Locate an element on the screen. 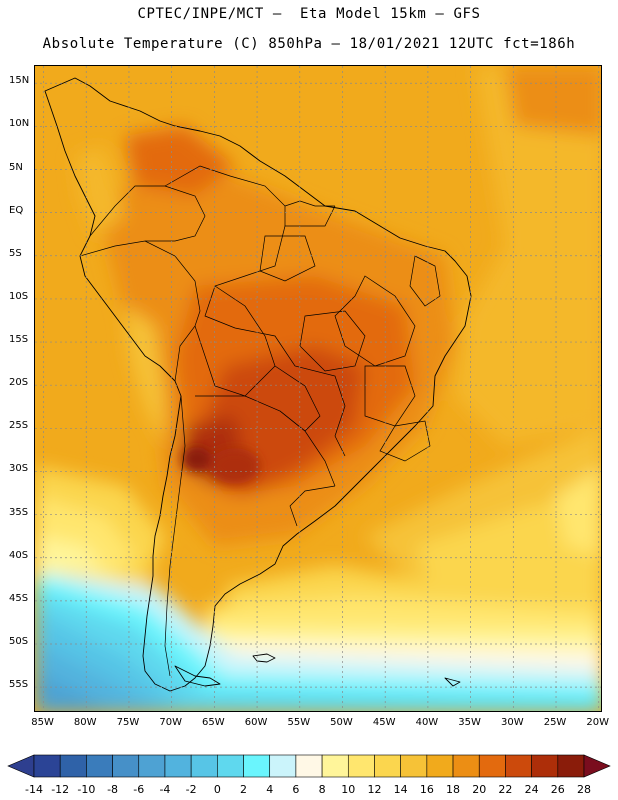 The height and width of the screenshot is (800, 618). lon-tick-label: 75W is located at coordinates (128, 722).